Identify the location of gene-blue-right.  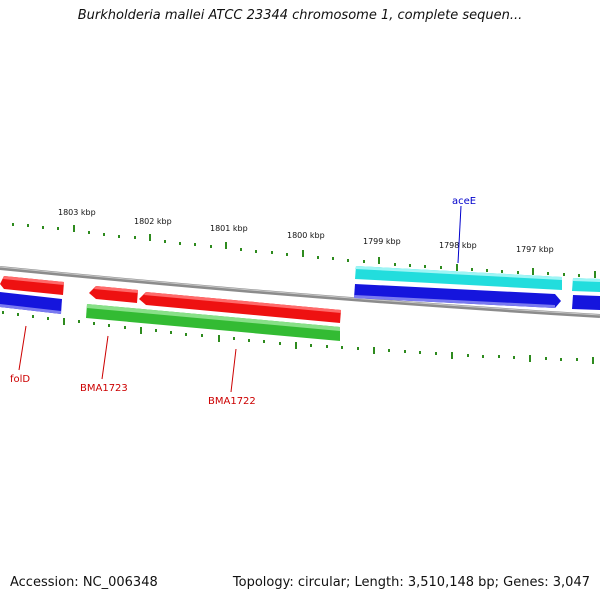
(586, 302).